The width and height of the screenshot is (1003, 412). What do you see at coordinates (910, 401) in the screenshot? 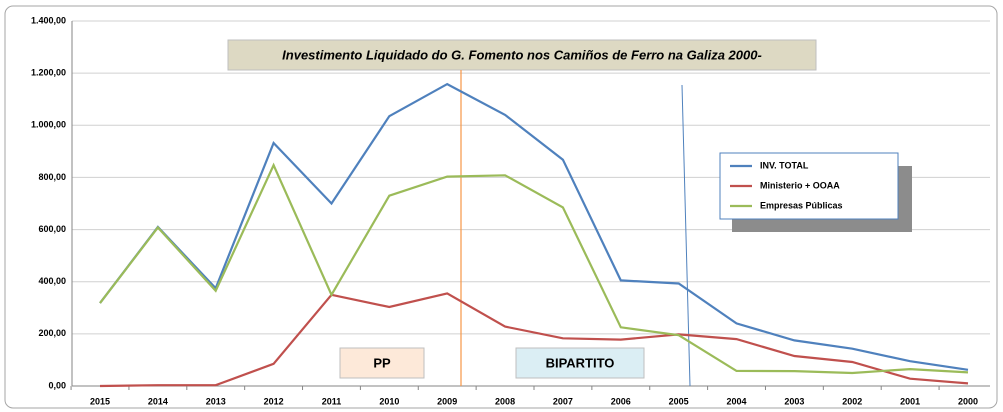
I see `x-tick-label: 2001` at bounding box center [910, 401].